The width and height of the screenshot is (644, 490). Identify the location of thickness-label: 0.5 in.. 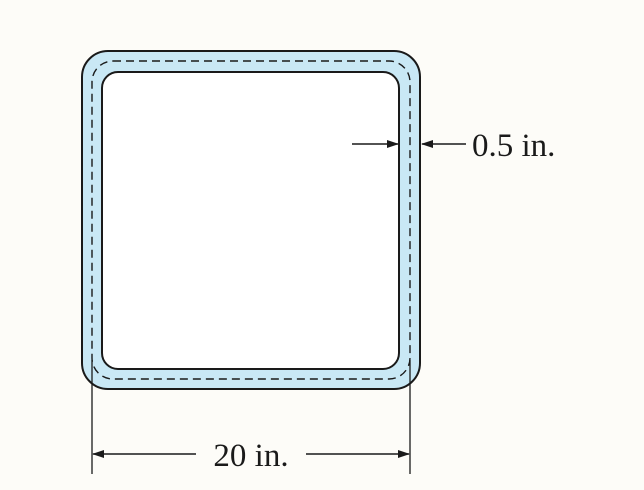
(513, 146).